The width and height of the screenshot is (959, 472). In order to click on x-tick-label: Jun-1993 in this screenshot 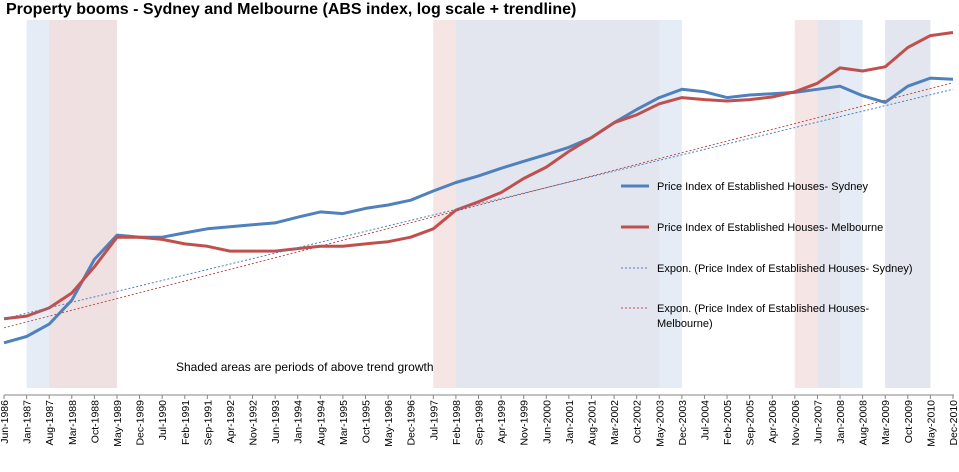, I will do `click(276, 422)`.